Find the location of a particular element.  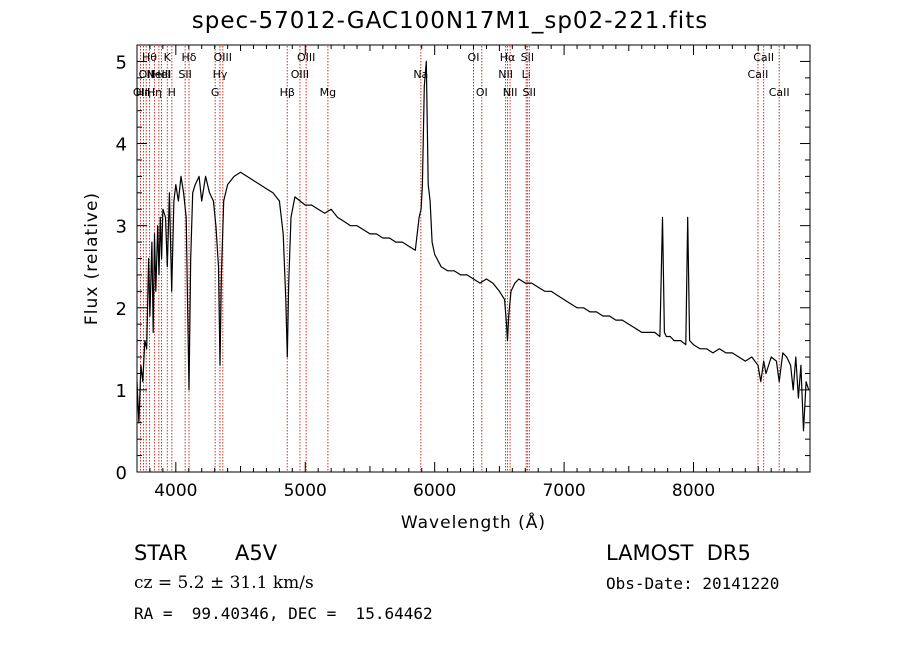

line-marker-label: Hα is located at coordinates (508, 57).